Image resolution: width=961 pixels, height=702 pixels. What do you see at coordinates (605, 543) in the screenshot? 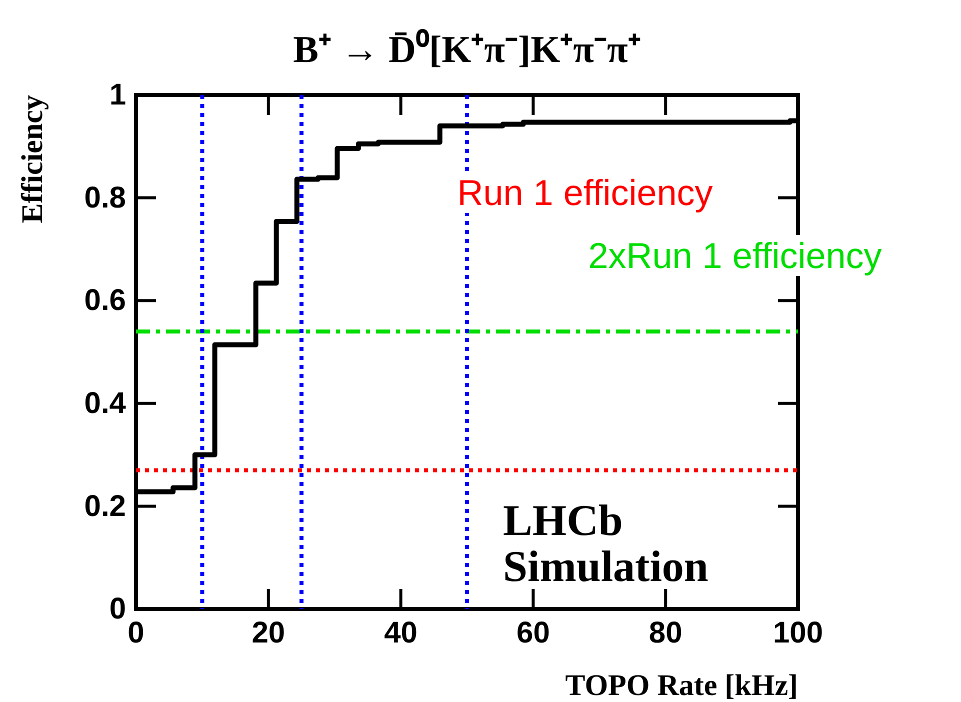
I see `annotation: LHCb Simulation` at bounding box center [605, 543].